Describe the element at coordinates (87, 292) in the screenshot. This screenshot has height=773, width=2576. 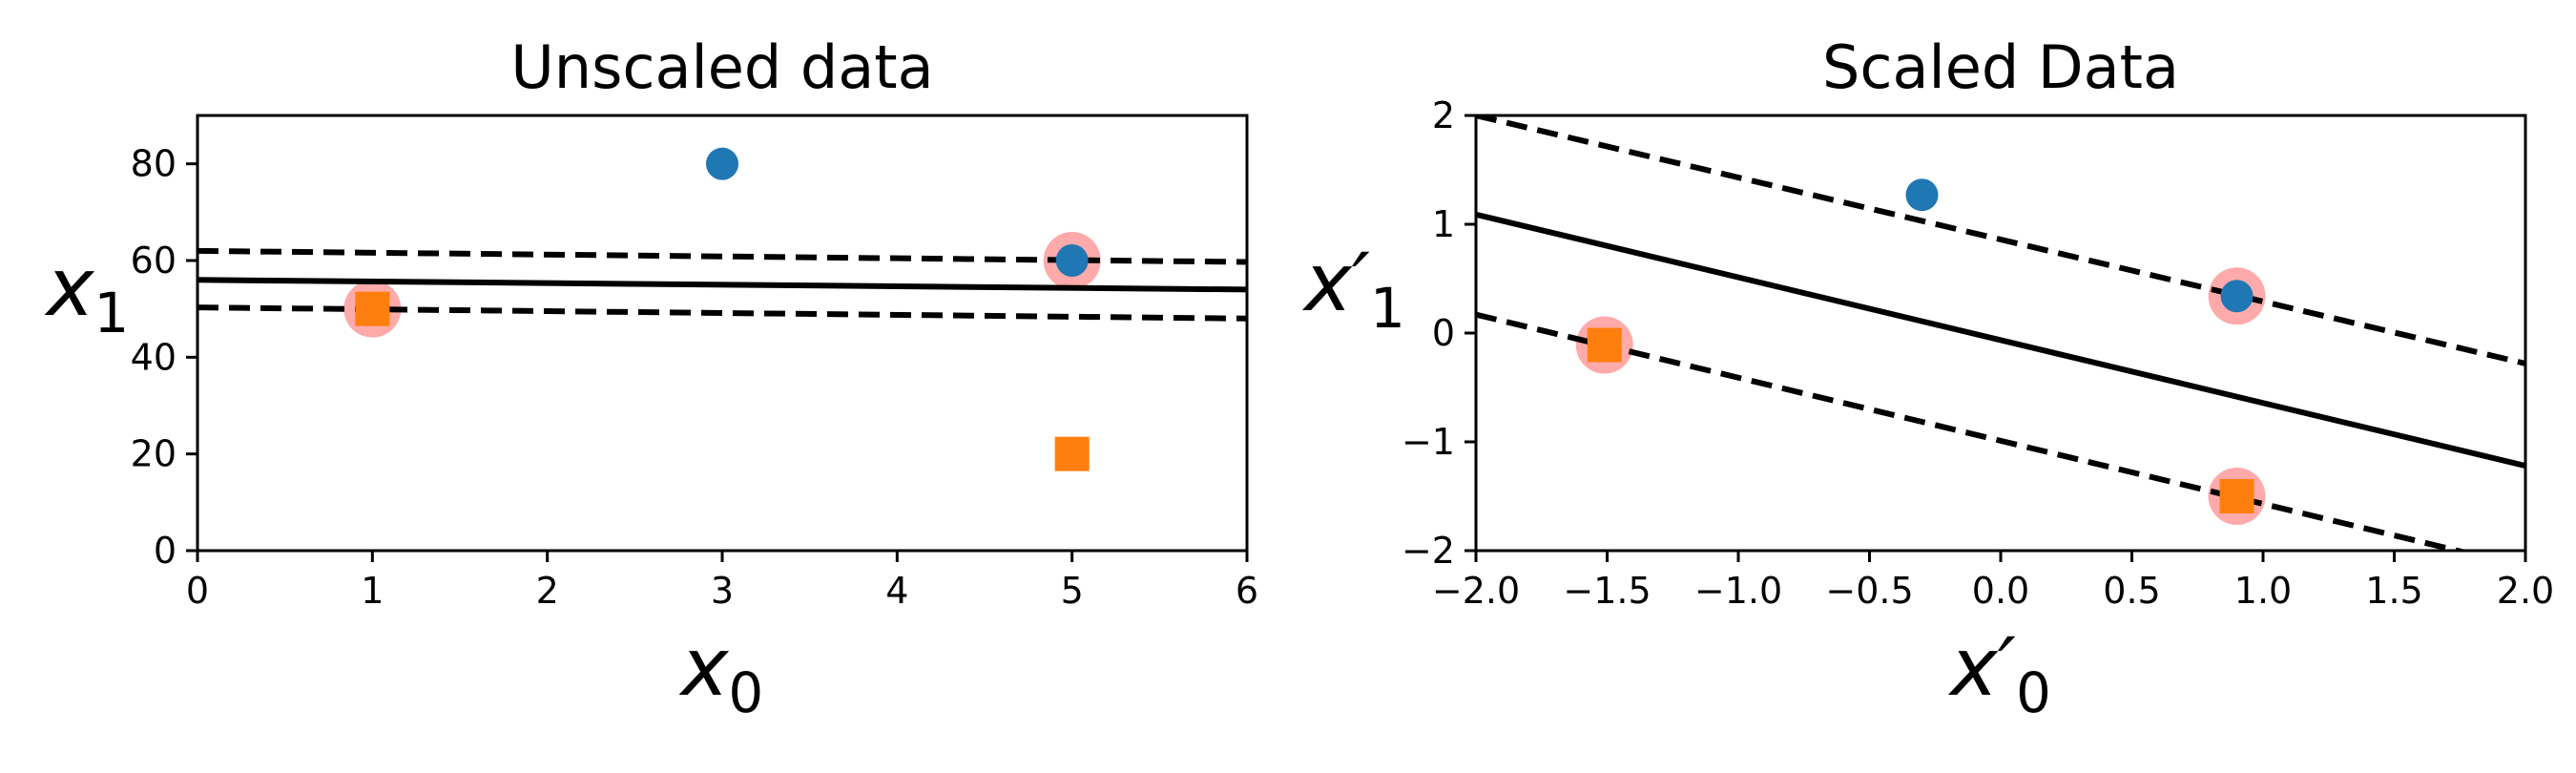
I see `y-axis-label: x1` at that location.